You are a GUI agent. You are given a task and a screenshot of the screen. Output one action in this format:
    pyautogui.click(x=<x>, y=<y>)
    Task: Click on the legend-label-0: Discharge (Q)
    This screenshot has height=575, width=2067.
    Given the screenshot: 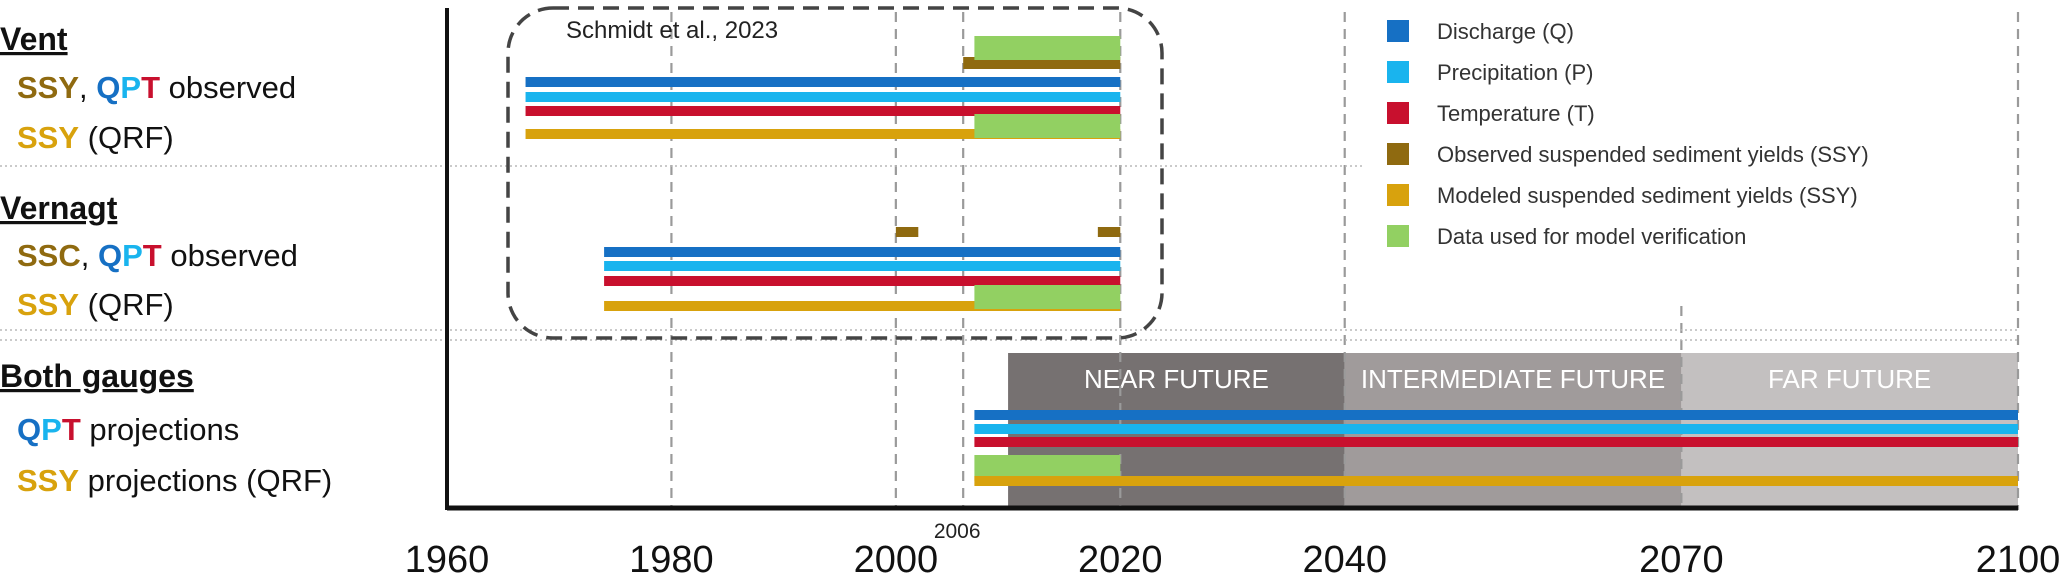 What is the action you would take?
    pyautogui.click(x=1505, y=31)
    